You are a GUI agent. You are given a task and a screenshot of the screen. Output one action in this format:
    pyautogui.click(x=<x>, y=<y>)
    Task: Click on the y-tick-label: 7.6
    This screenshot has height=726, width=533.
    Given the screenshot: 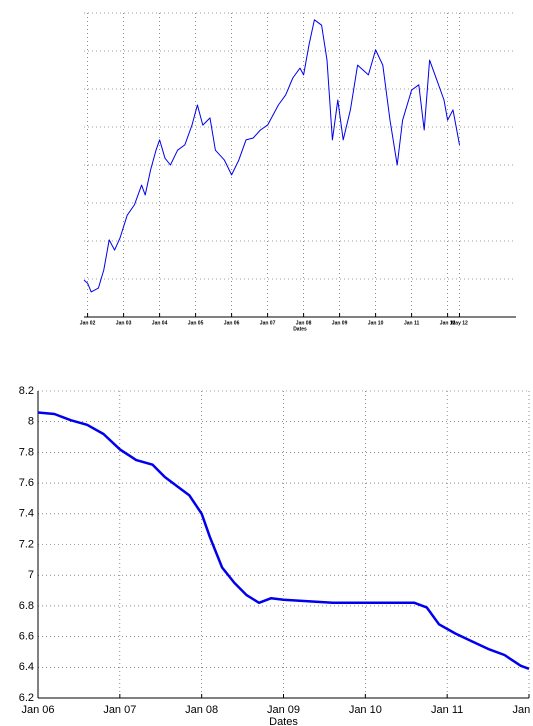 What is the action you would take?
    pyautogui.click(x=26, y=483)
    